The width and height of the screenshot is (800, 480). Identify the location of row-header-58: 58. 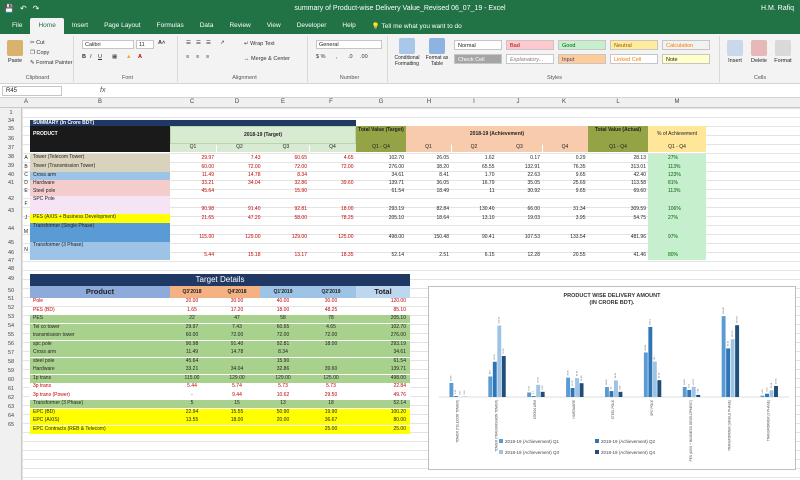
(11, 362).